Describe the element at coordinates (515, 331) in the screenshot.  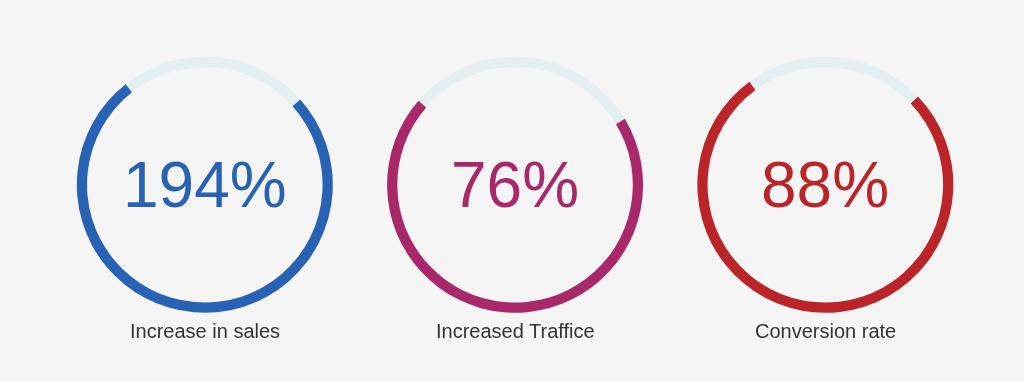
I see `text: Increased Traffice` at that location.